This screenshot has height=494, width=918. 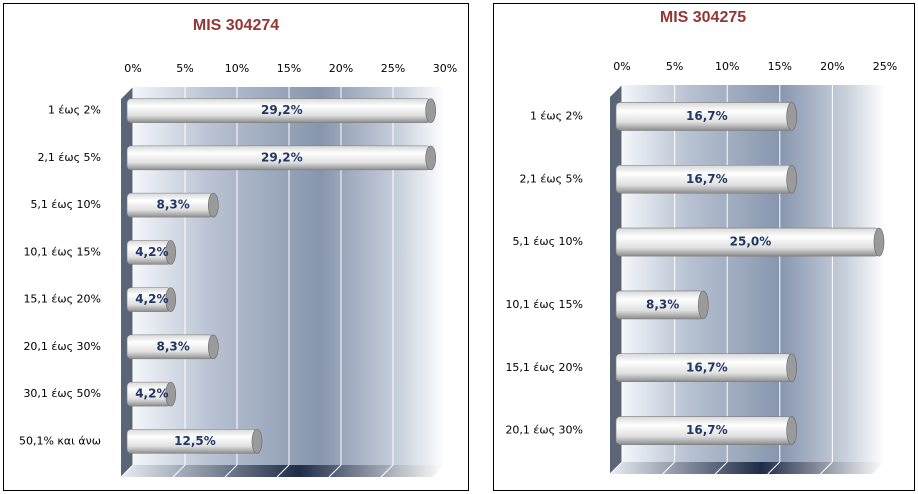 What do you see at coordinates (445, 68) in the screenshot?
I see `x-tick-label: 30%` at bounding box center [445, 68].